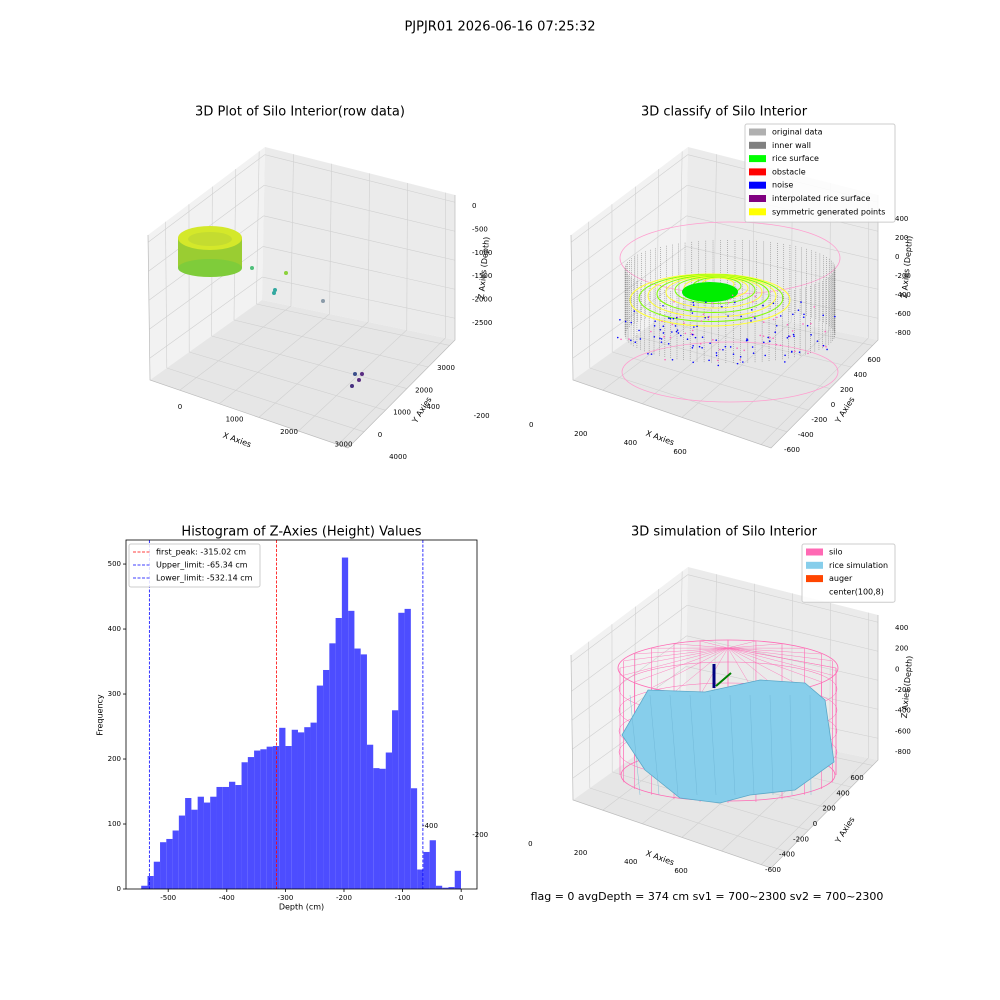 The height and width of the screenshot is (1000, 1000). What do you see at coordinates (114, 564) in the screenshot?
I see `y-tick-label: 500` at bounding box center [114, 564].